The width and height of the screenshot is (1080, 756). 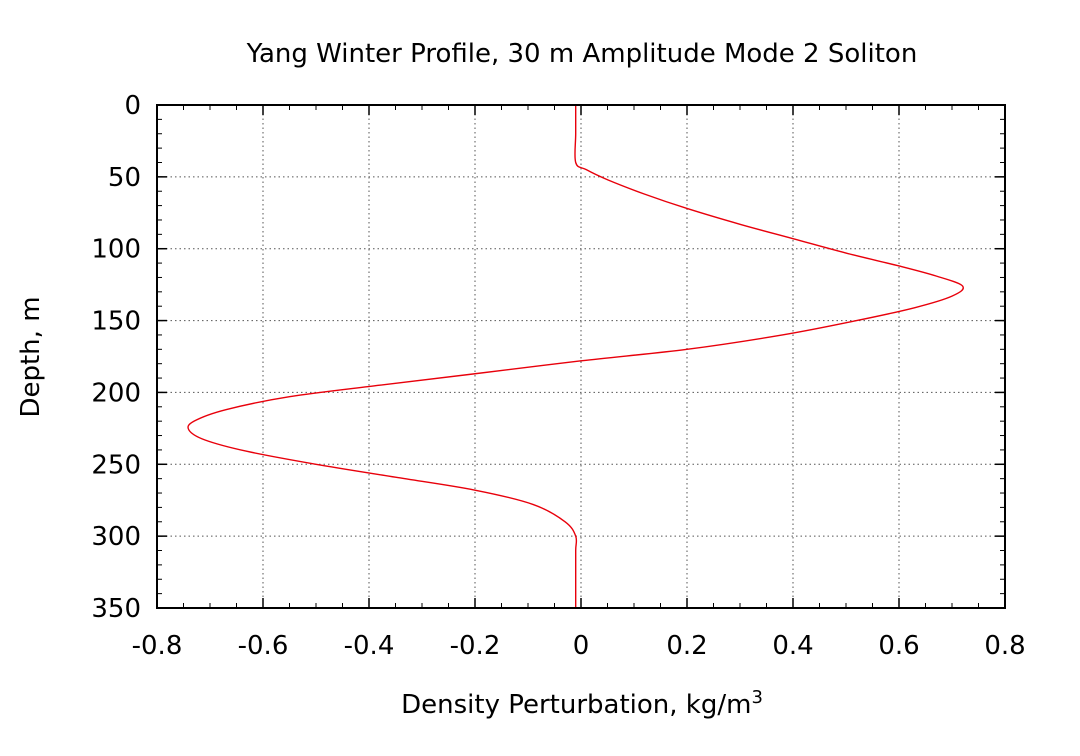 I want to click on y-tick-label: 100, so click(x=116, y=250).